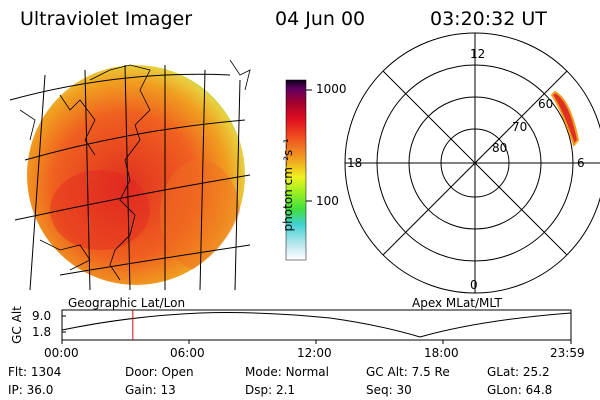 The width and height of the screenshot is (600, 400). Describe the element at coordinates (327, 201) in the screenshot. I see `colorbar-tick-label: 100` at that location.